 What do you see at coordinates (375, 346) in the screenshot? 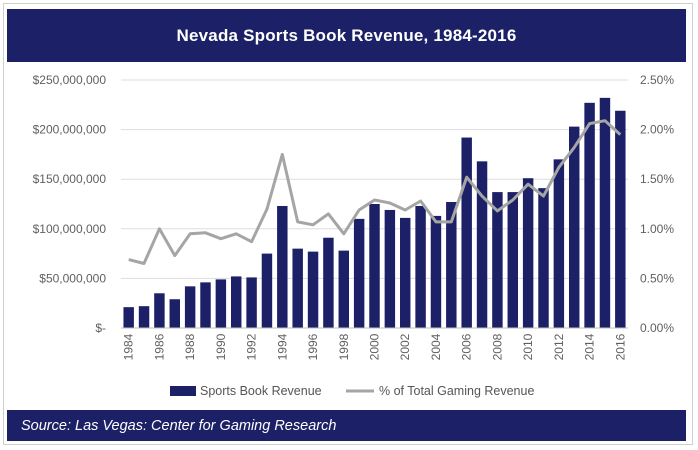
I see `x-tick-label: 2000` at bounding box center [375, 346].